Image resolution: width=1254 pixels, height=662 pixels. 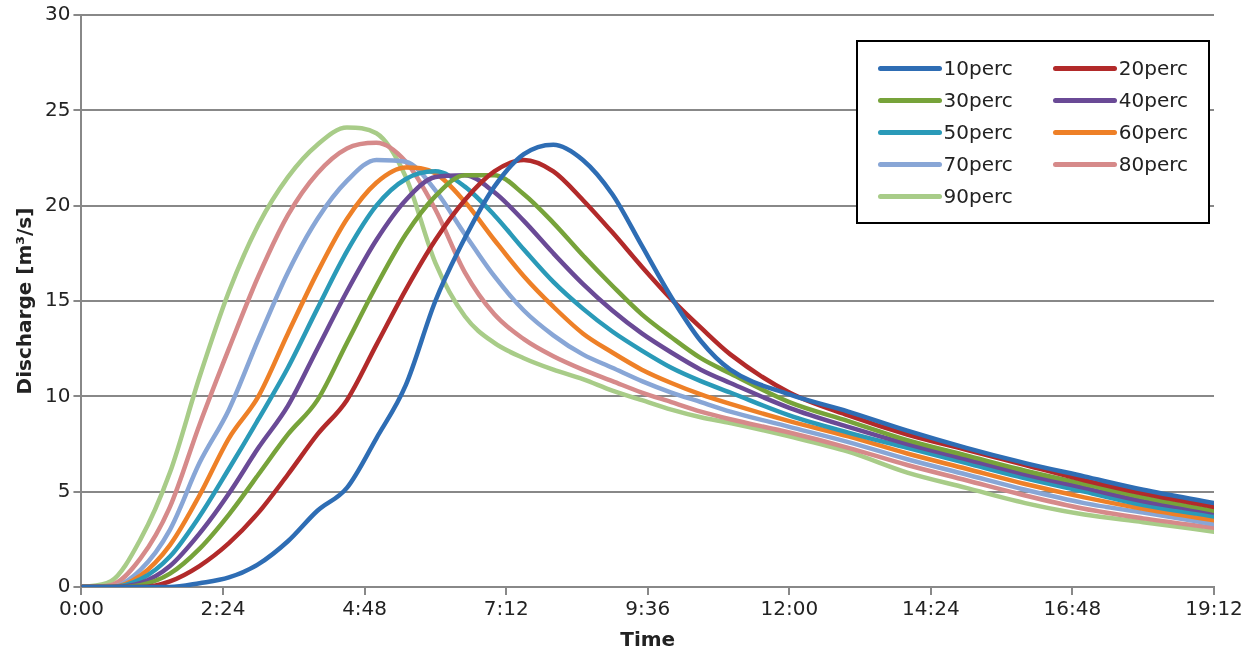 I want to click on x-tick-label: 4:48, so click(x=365, y=608).